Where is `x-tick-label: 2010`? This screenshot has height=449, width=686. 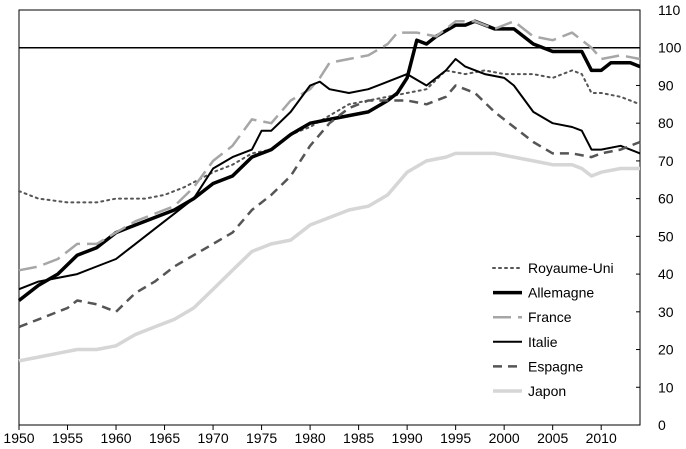 x-tick-label: 2010 is located at coordinates (601, 438).